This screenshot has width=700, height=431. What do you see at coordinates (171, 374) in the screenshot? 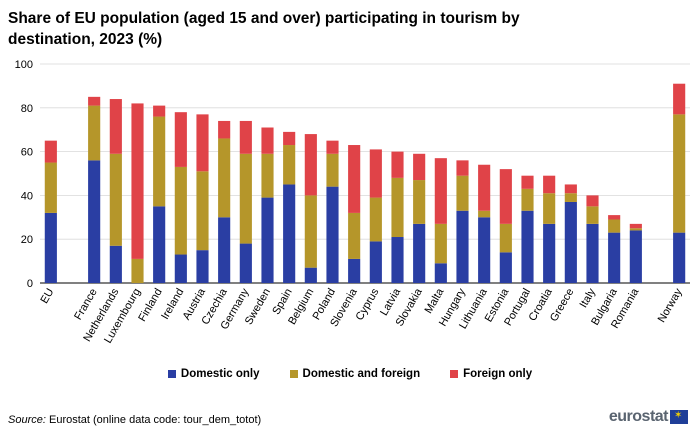
I see `legend-swatch-domestic-only` at bounding box center [171, 374].